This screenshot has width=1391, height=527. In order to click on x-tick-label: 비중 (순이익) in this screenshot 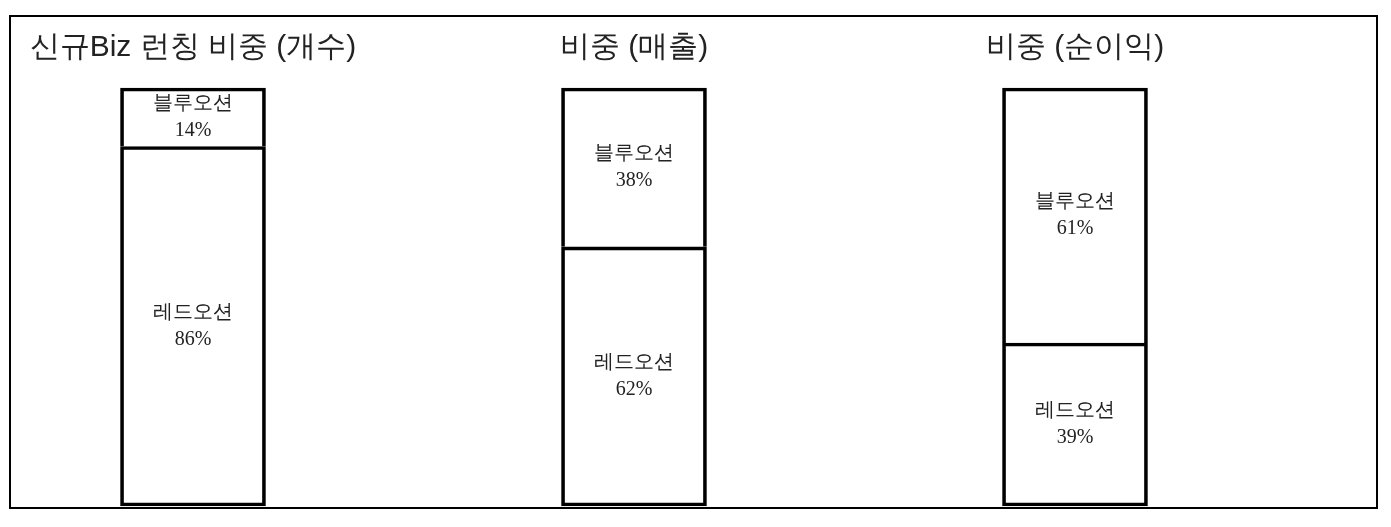, I will do `click(1075, 46)`.